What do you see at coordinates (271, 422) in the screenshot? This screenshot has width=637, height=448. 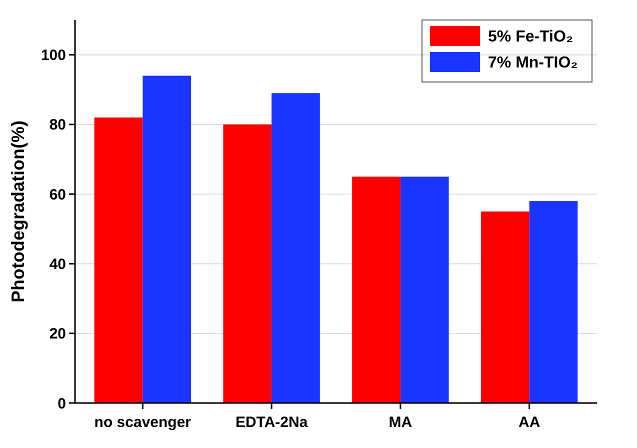 I see `x-tick-label: EDTA-2Na` at bounding box center [271, 422].